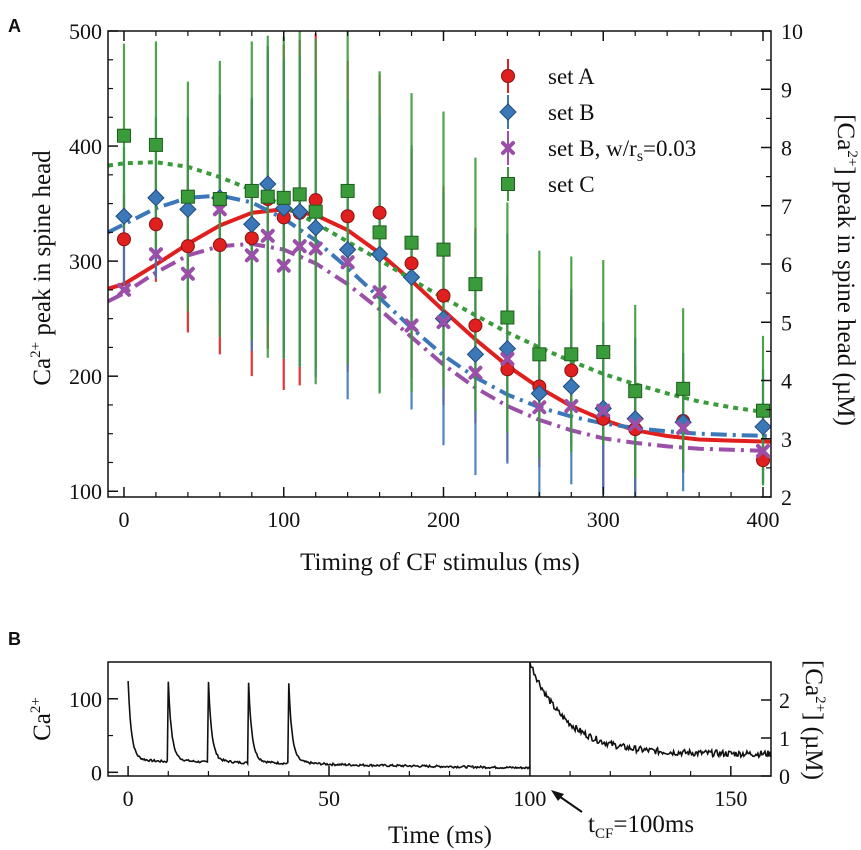  Describe the element at coordinates (14, 639) in the screenshot. I see `panel-b-label: B` at that location.